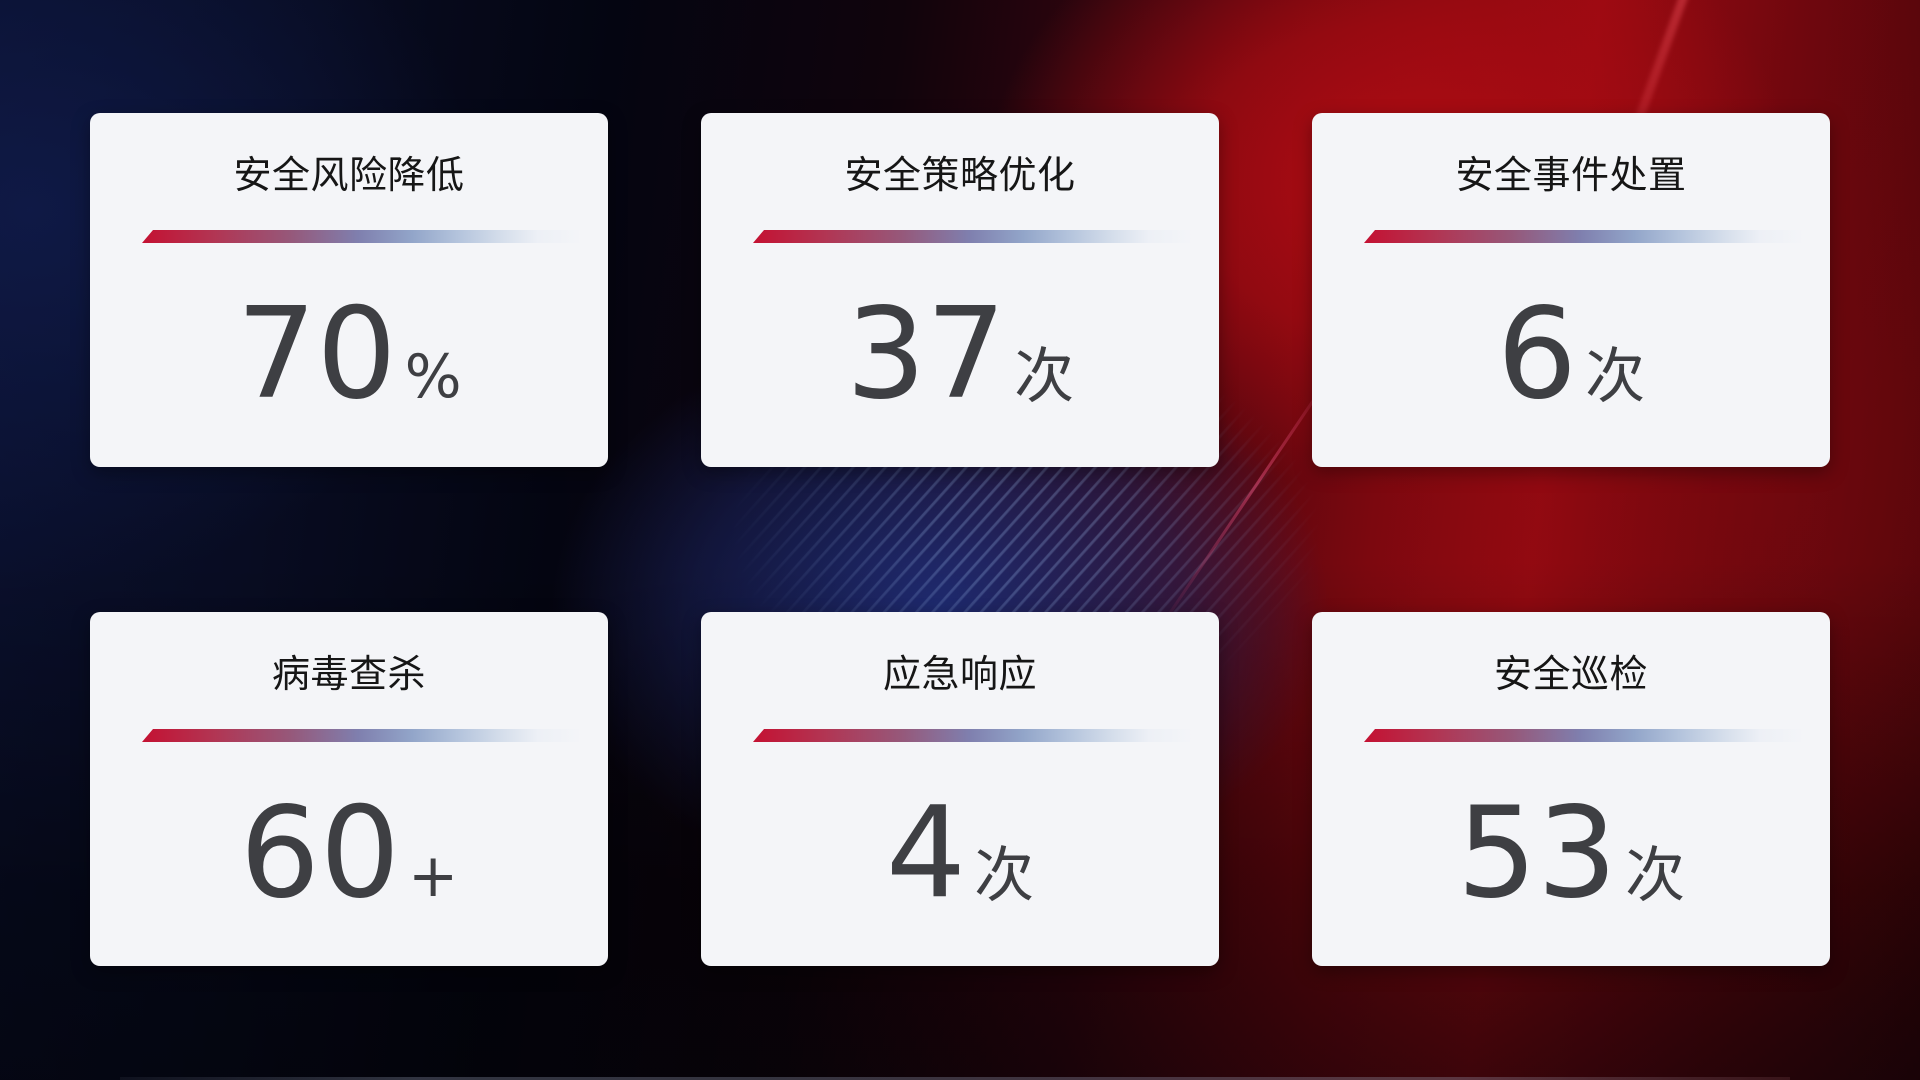 The image size is (1920, 1080). I want to click on stat-value: 4 次, so click(960, 853).